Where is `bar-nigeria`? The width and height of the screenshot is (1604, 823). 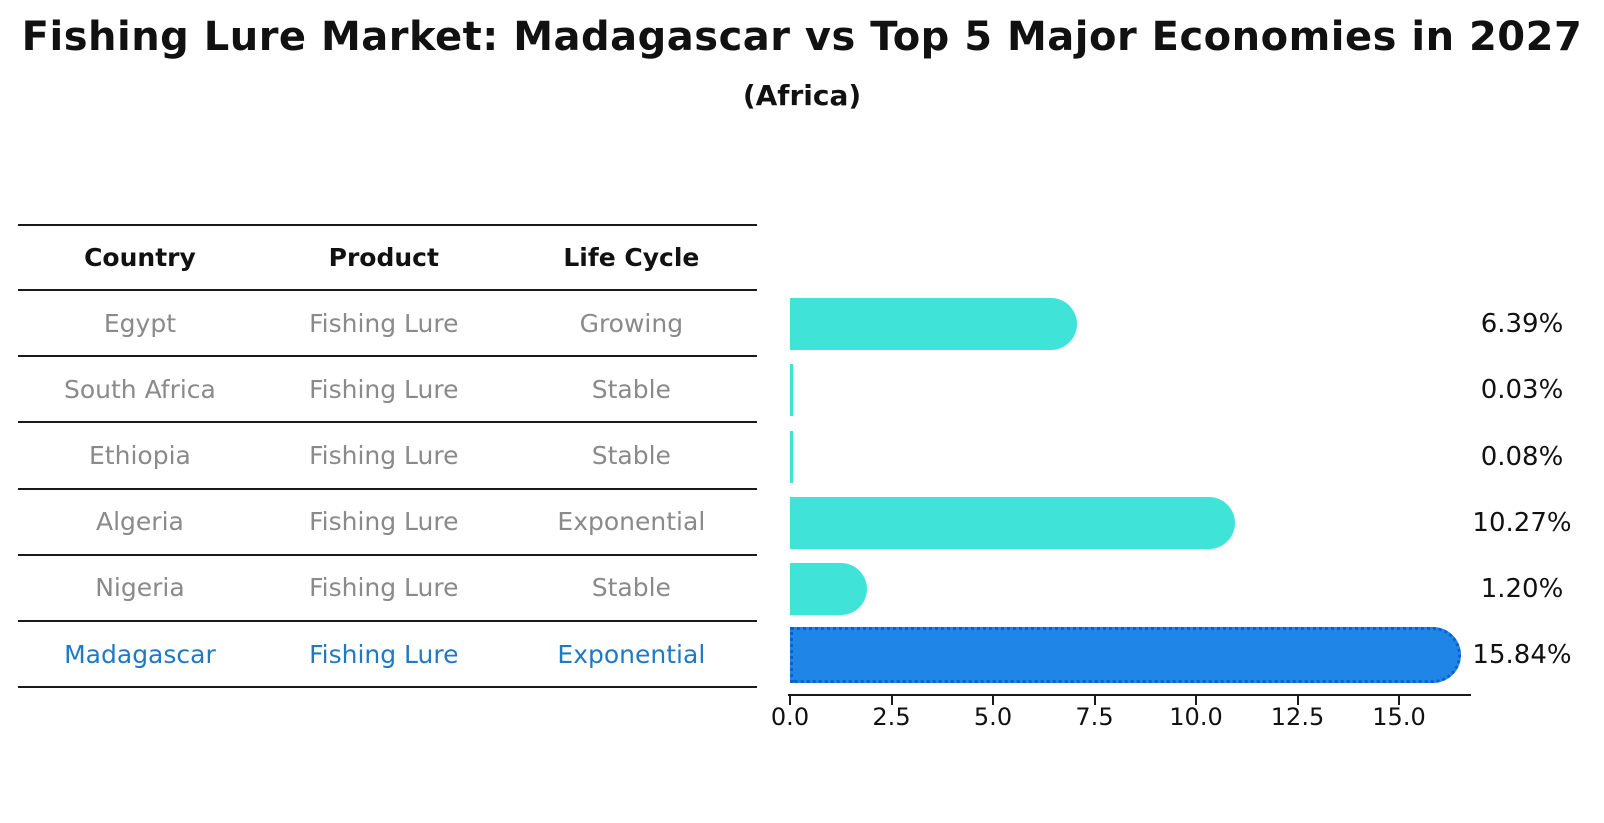 bar-nigeria is located at coordinates (828, 588).